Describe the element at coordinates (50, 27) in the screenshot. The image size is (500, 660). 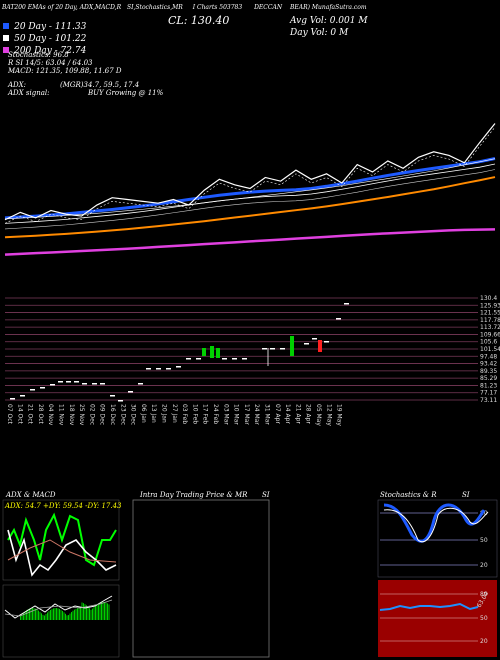
I see `ema20-label: 20 Day - 111.33` at that location.